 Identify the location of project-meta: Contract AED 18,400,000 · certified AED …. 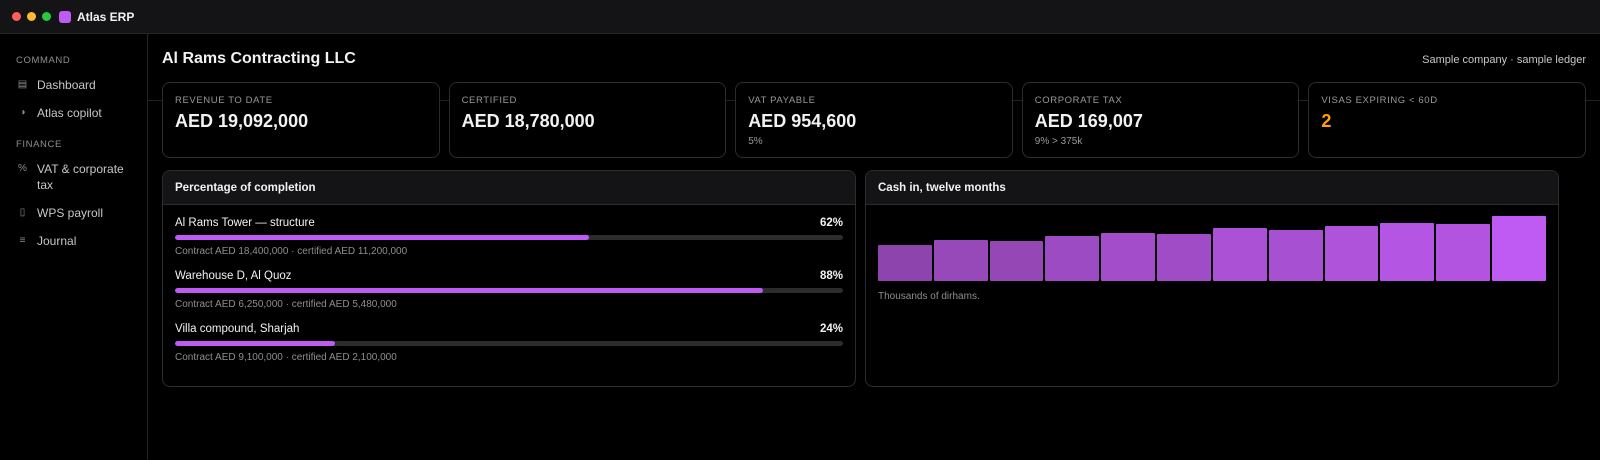
(291, 251).